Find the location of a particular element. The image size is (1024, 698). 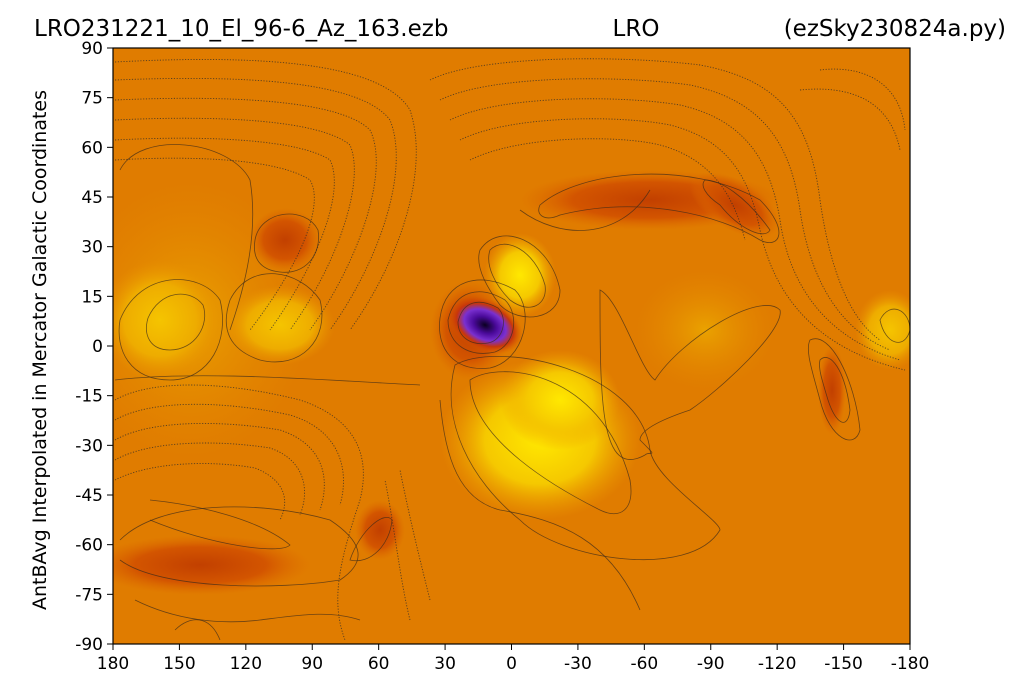

y-tick-label: -45 is located at coordinates (89, 496).